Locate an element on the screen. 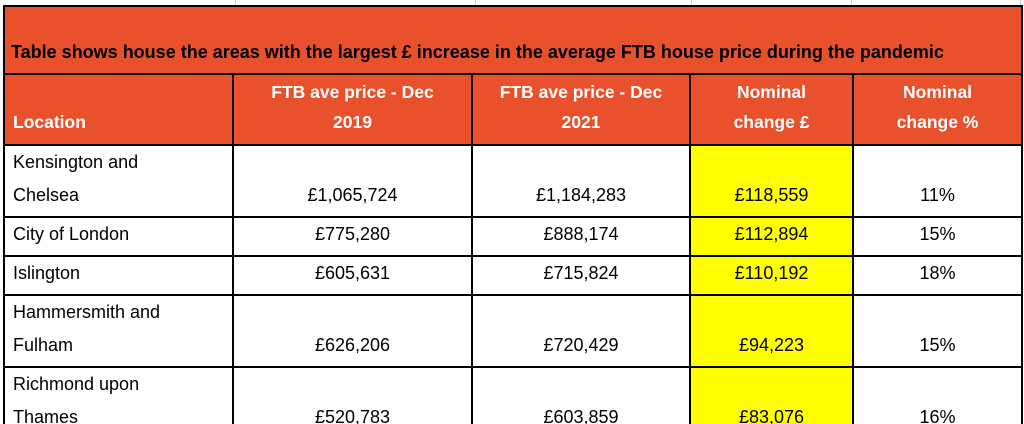 The height and width of the screenshot is (424, 1024). header-line: Location is located at coordinates (49, 122).